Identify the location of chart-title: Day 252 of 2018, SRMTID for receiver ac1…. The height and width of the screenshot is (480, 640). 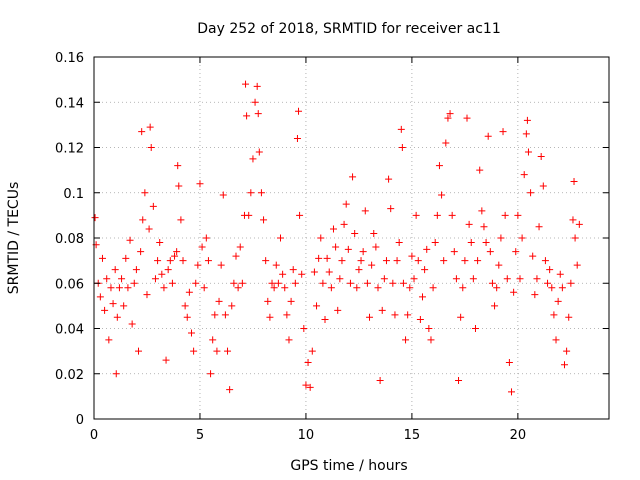
(349, 29).